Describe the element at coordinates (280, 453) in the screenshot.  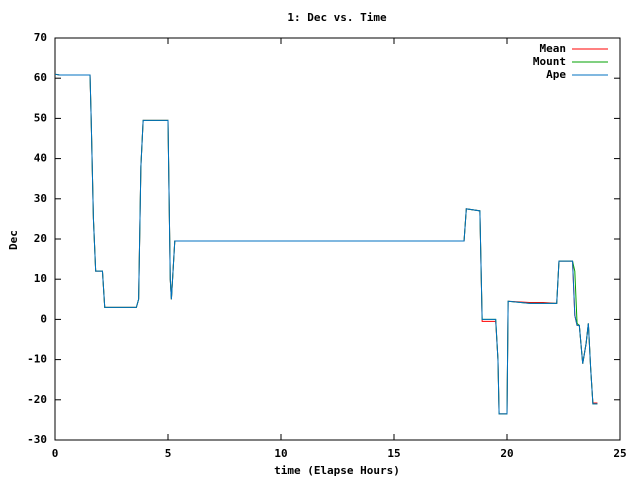
I see `x-tick-label: 10` at that location.